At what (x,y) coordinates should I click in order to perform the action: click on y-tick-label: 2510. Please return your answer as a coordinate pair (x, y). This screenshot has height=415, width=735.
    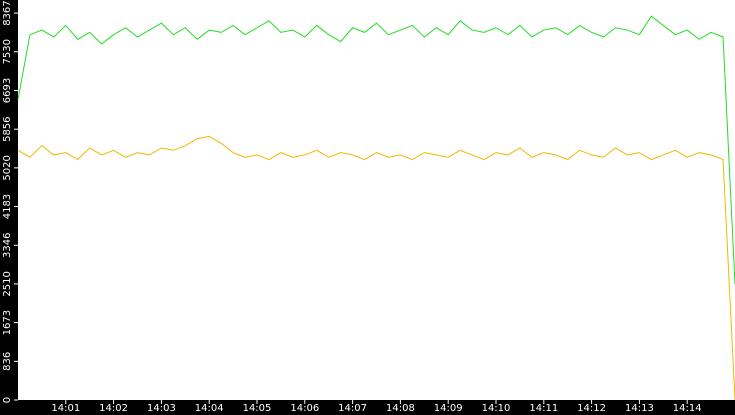
    Looking at the image, I should click on (7, 283).